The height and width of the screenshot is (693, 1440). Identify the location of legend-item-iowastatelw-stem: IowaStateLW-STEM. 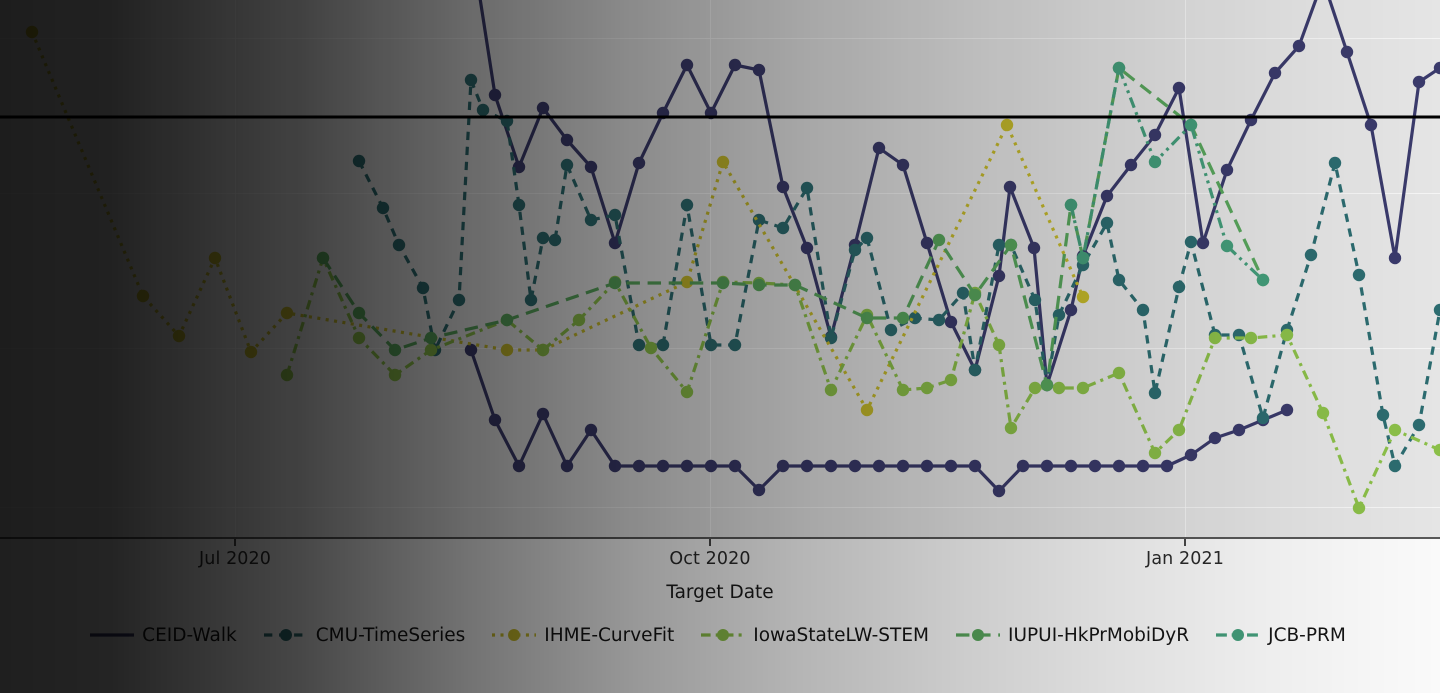
(814, 635).